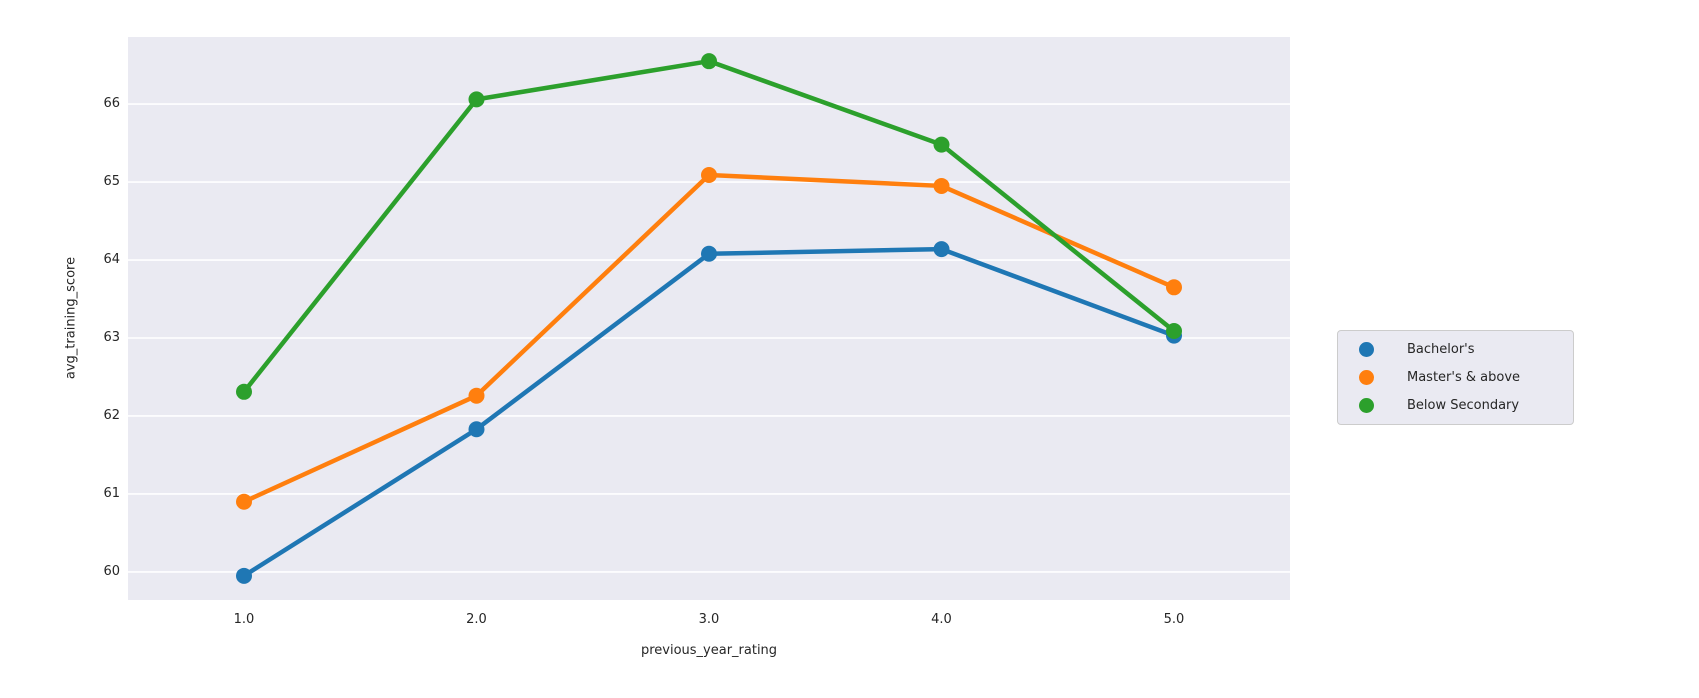 The image size is (1699, 698). I want to click on y-tick-label: 66, so click(111, 104).